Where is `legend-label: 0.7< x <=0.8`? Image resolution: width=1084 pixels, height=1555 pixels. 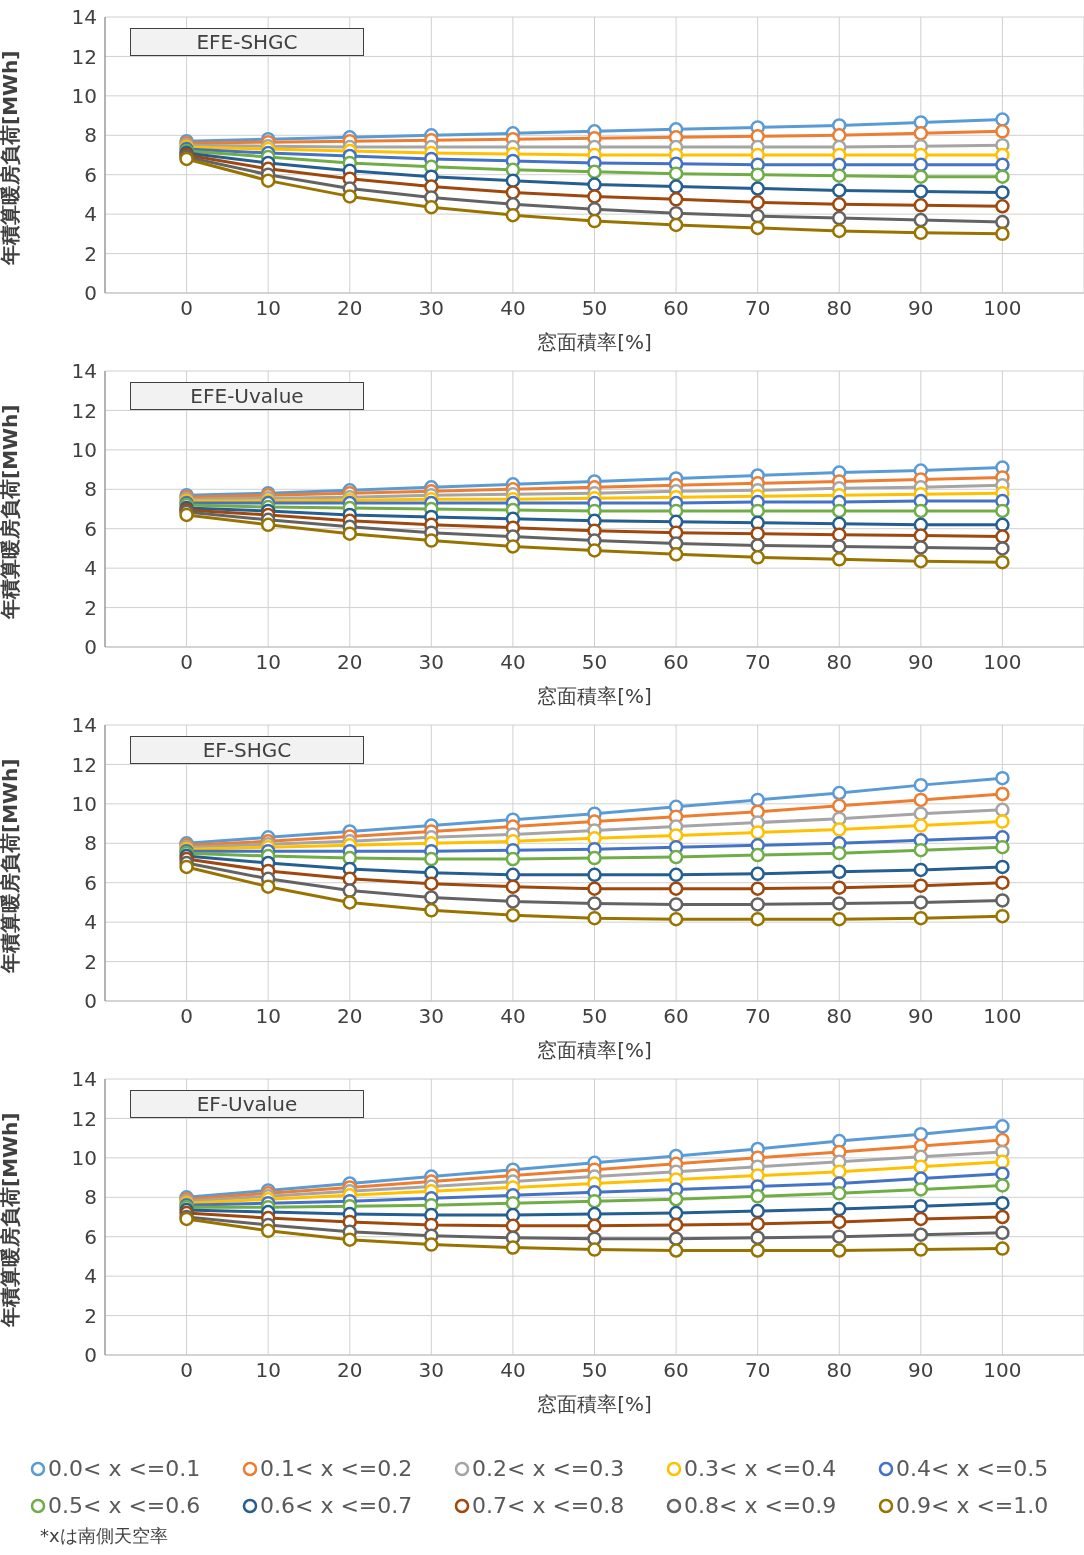 legend-label: 0.7< x <=0.8 is located at coordinates (548, 1505).